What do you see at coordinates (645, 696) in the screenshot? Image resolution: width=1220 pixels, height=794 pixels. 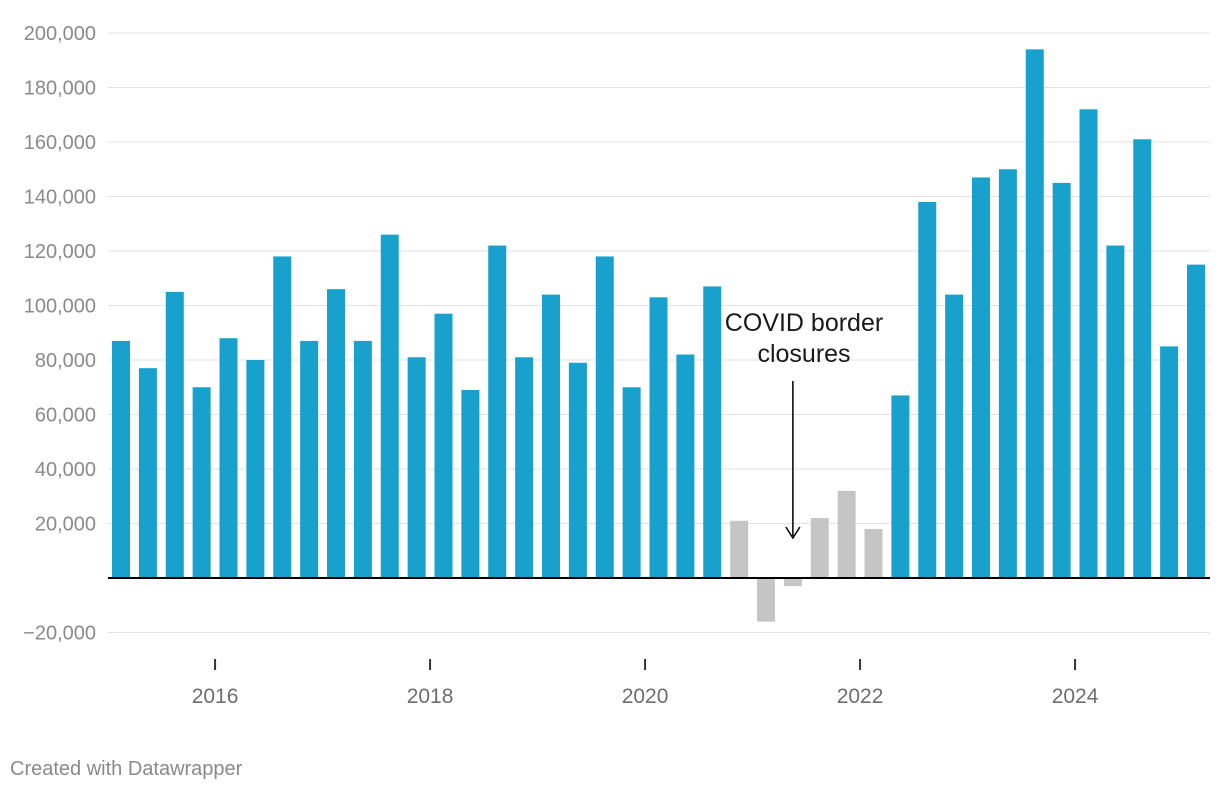 I see `x-tick-label: 2020` at bounding box center [645, 696].